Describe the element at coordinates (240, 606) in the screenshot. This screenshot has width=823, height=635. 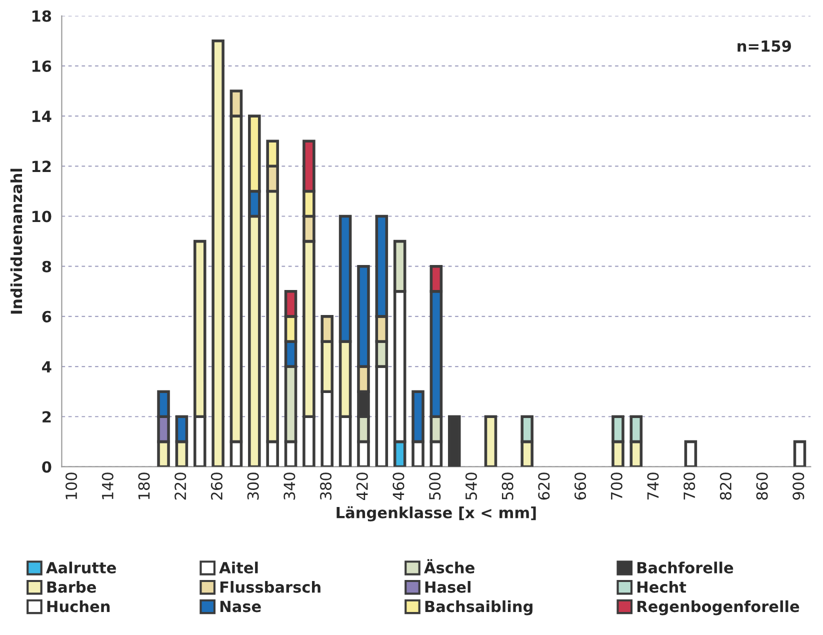
I see `legend-label: Nase` at that location.